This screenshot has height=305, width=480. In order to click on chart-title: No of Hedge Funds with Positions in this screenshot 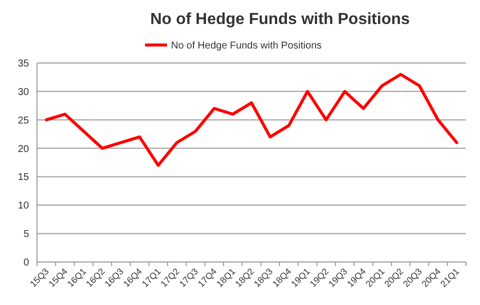, I will do `click(280, 19)`.